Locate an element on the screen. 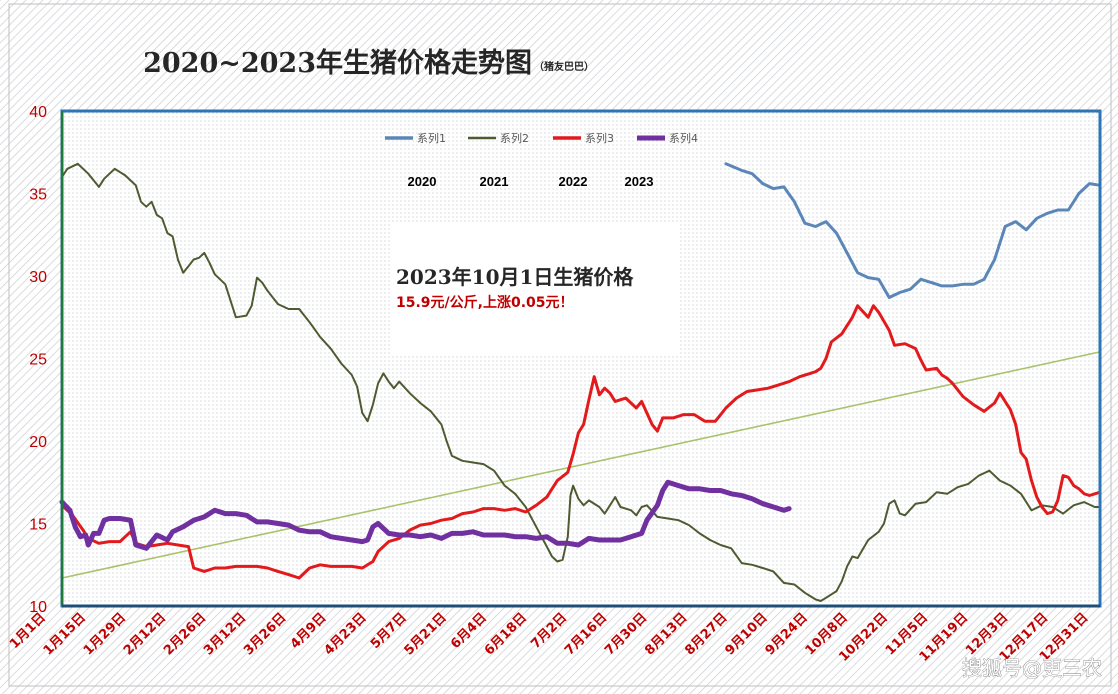  y-tick-label: 30 is located at coordinates (38, 277).